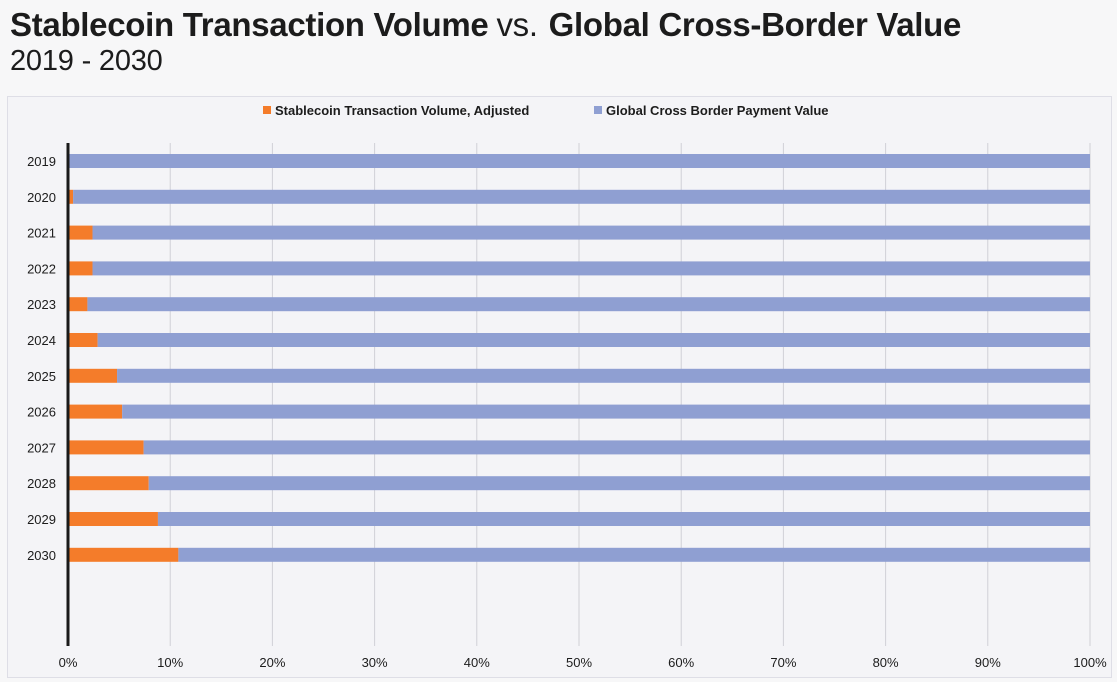  I want to click on x-tick-label: 70%, so click(783, 662).